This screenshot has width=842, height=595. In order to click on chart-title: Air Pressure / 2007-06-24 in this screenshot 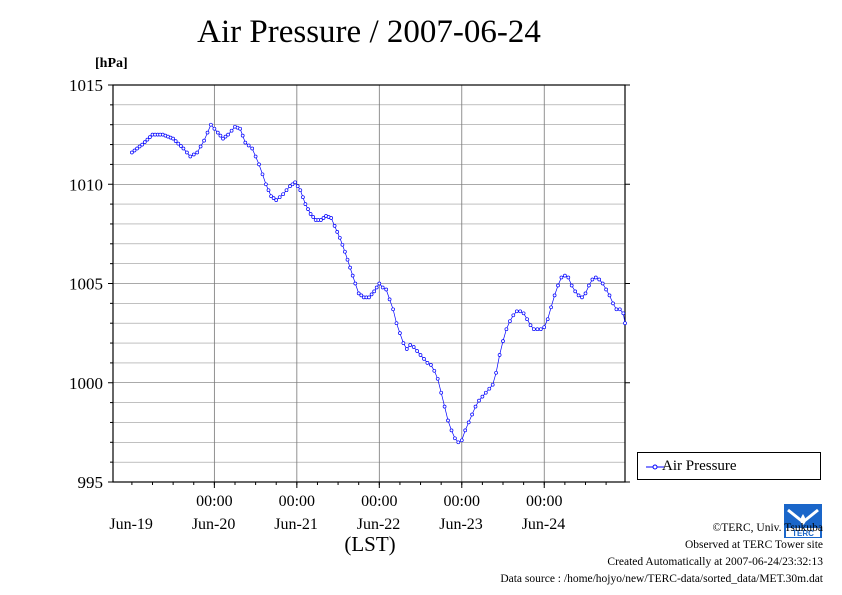, I will do `click(369, 32)`.